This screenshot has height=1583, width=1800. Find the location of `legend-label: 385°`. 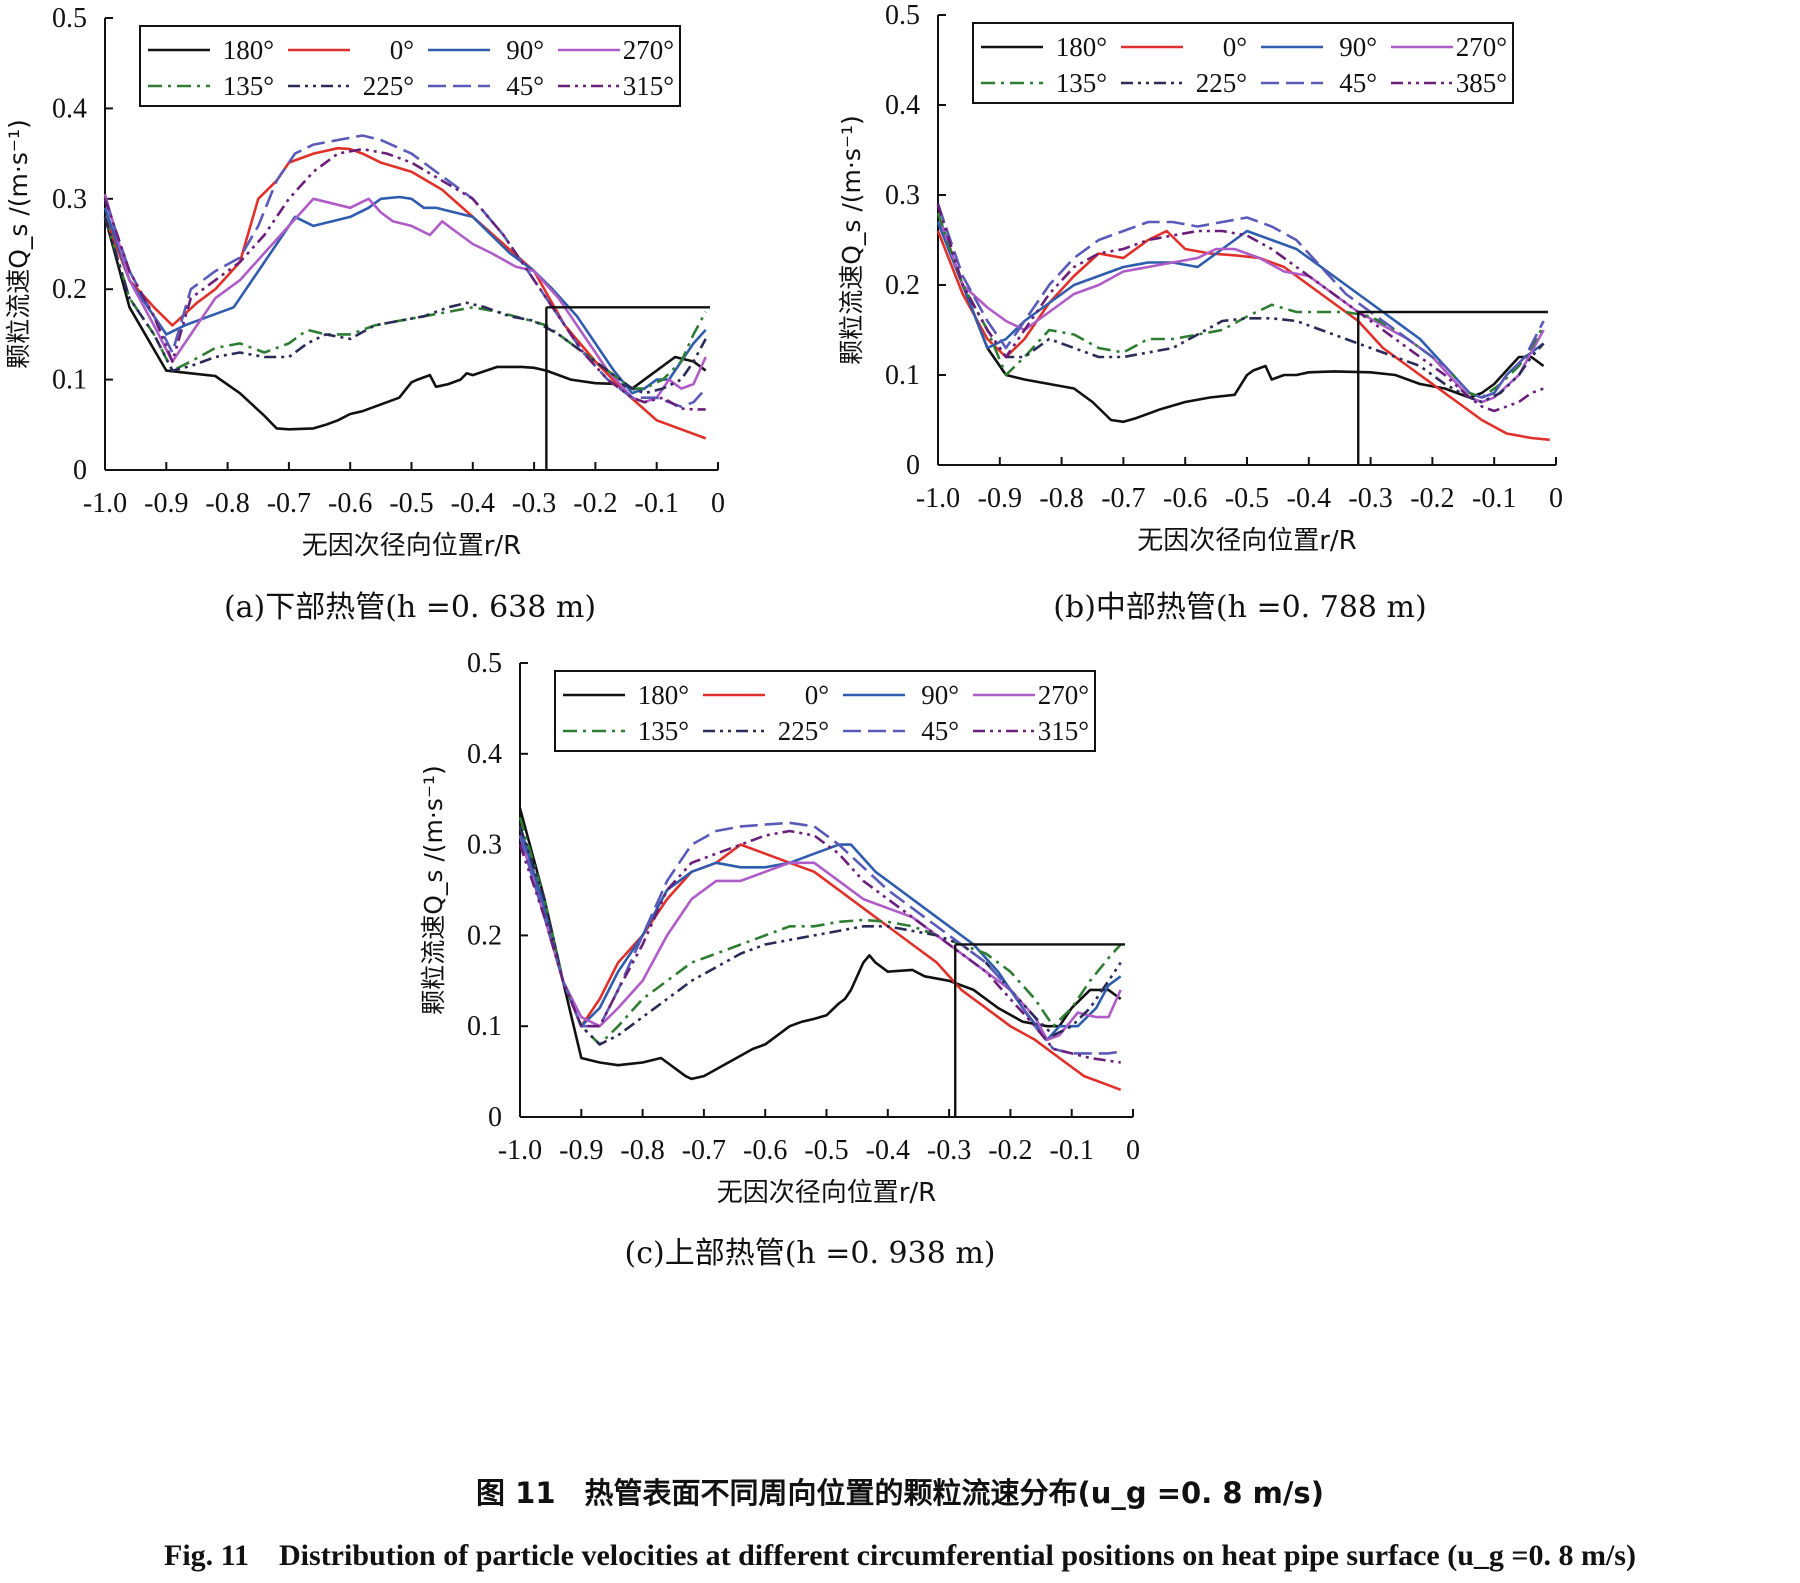

legend-label: 385° is located at coordinates (1481, 83).